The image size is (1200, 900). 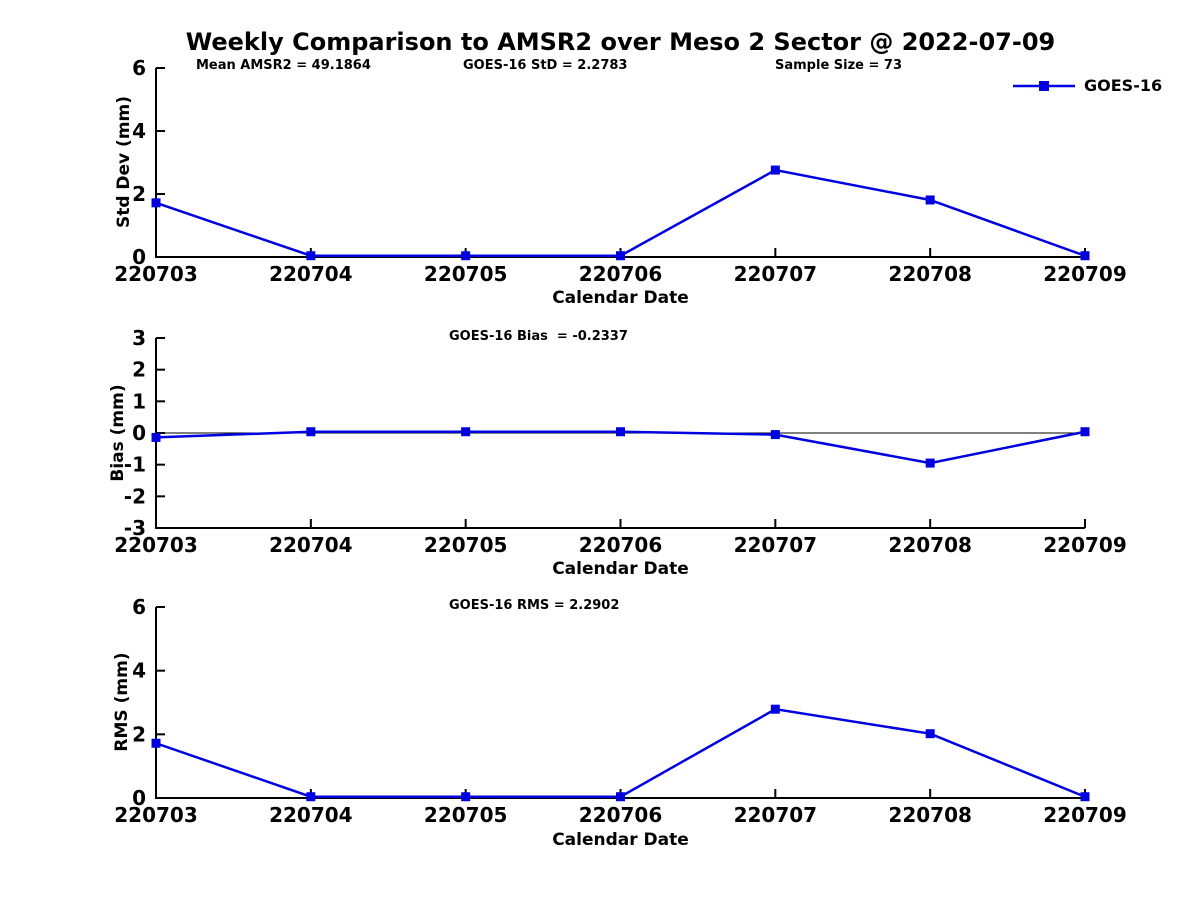 What do you see at coordinates (620, 212) in the screenshot?
I see `std-dev-data-line` at bounding box center [620, 212].